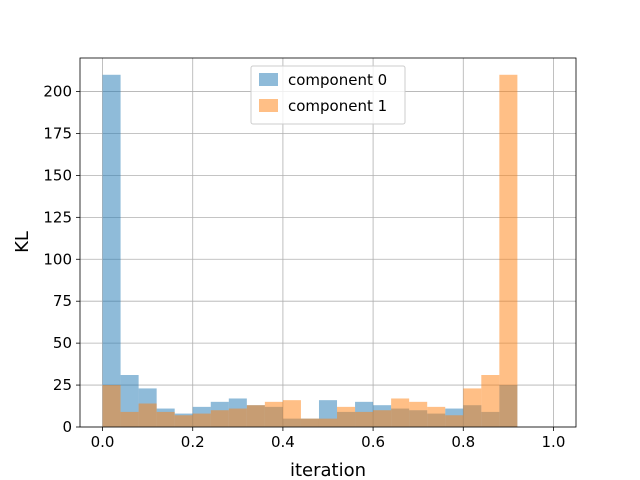  I want to click on y-tick-label: 200, so click(57, 92).